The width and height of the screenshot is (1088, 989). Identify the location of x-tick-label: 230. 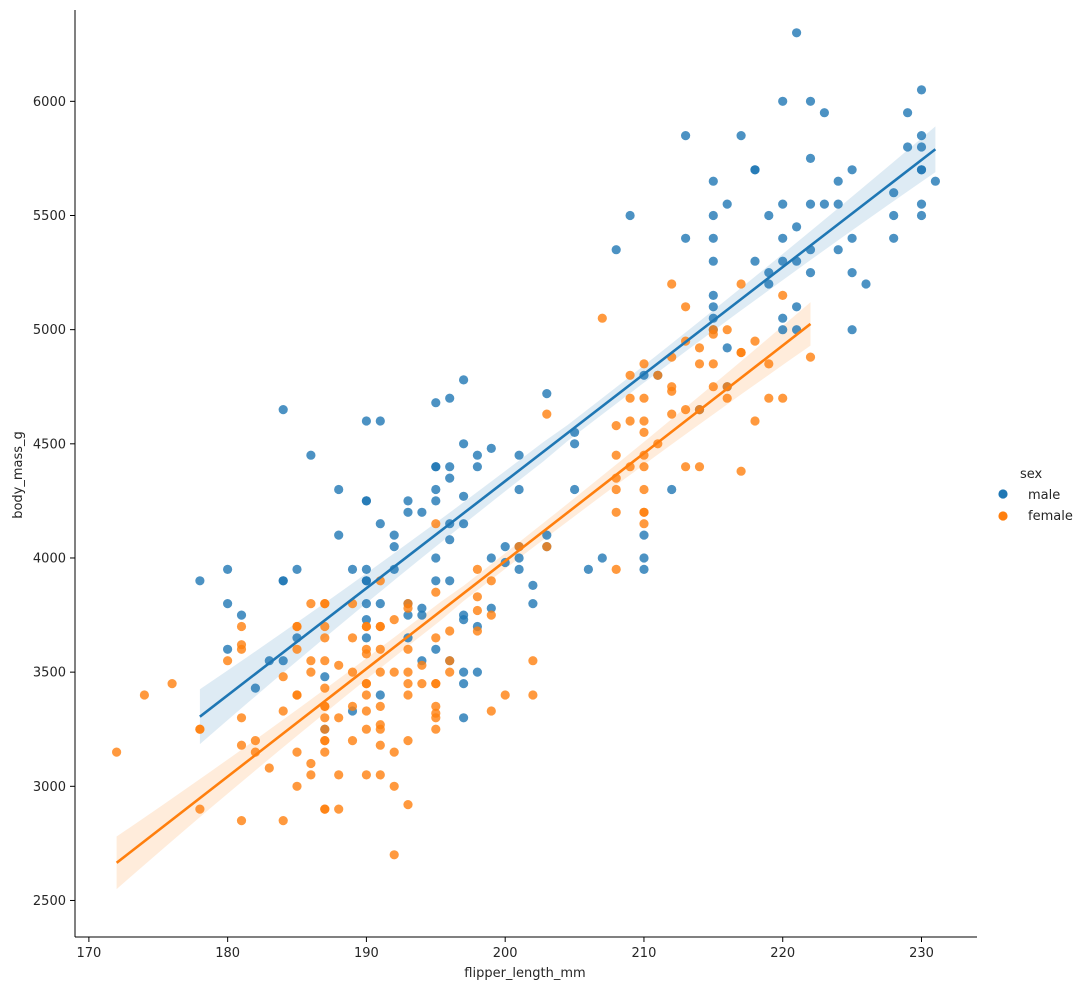
(921, 953).